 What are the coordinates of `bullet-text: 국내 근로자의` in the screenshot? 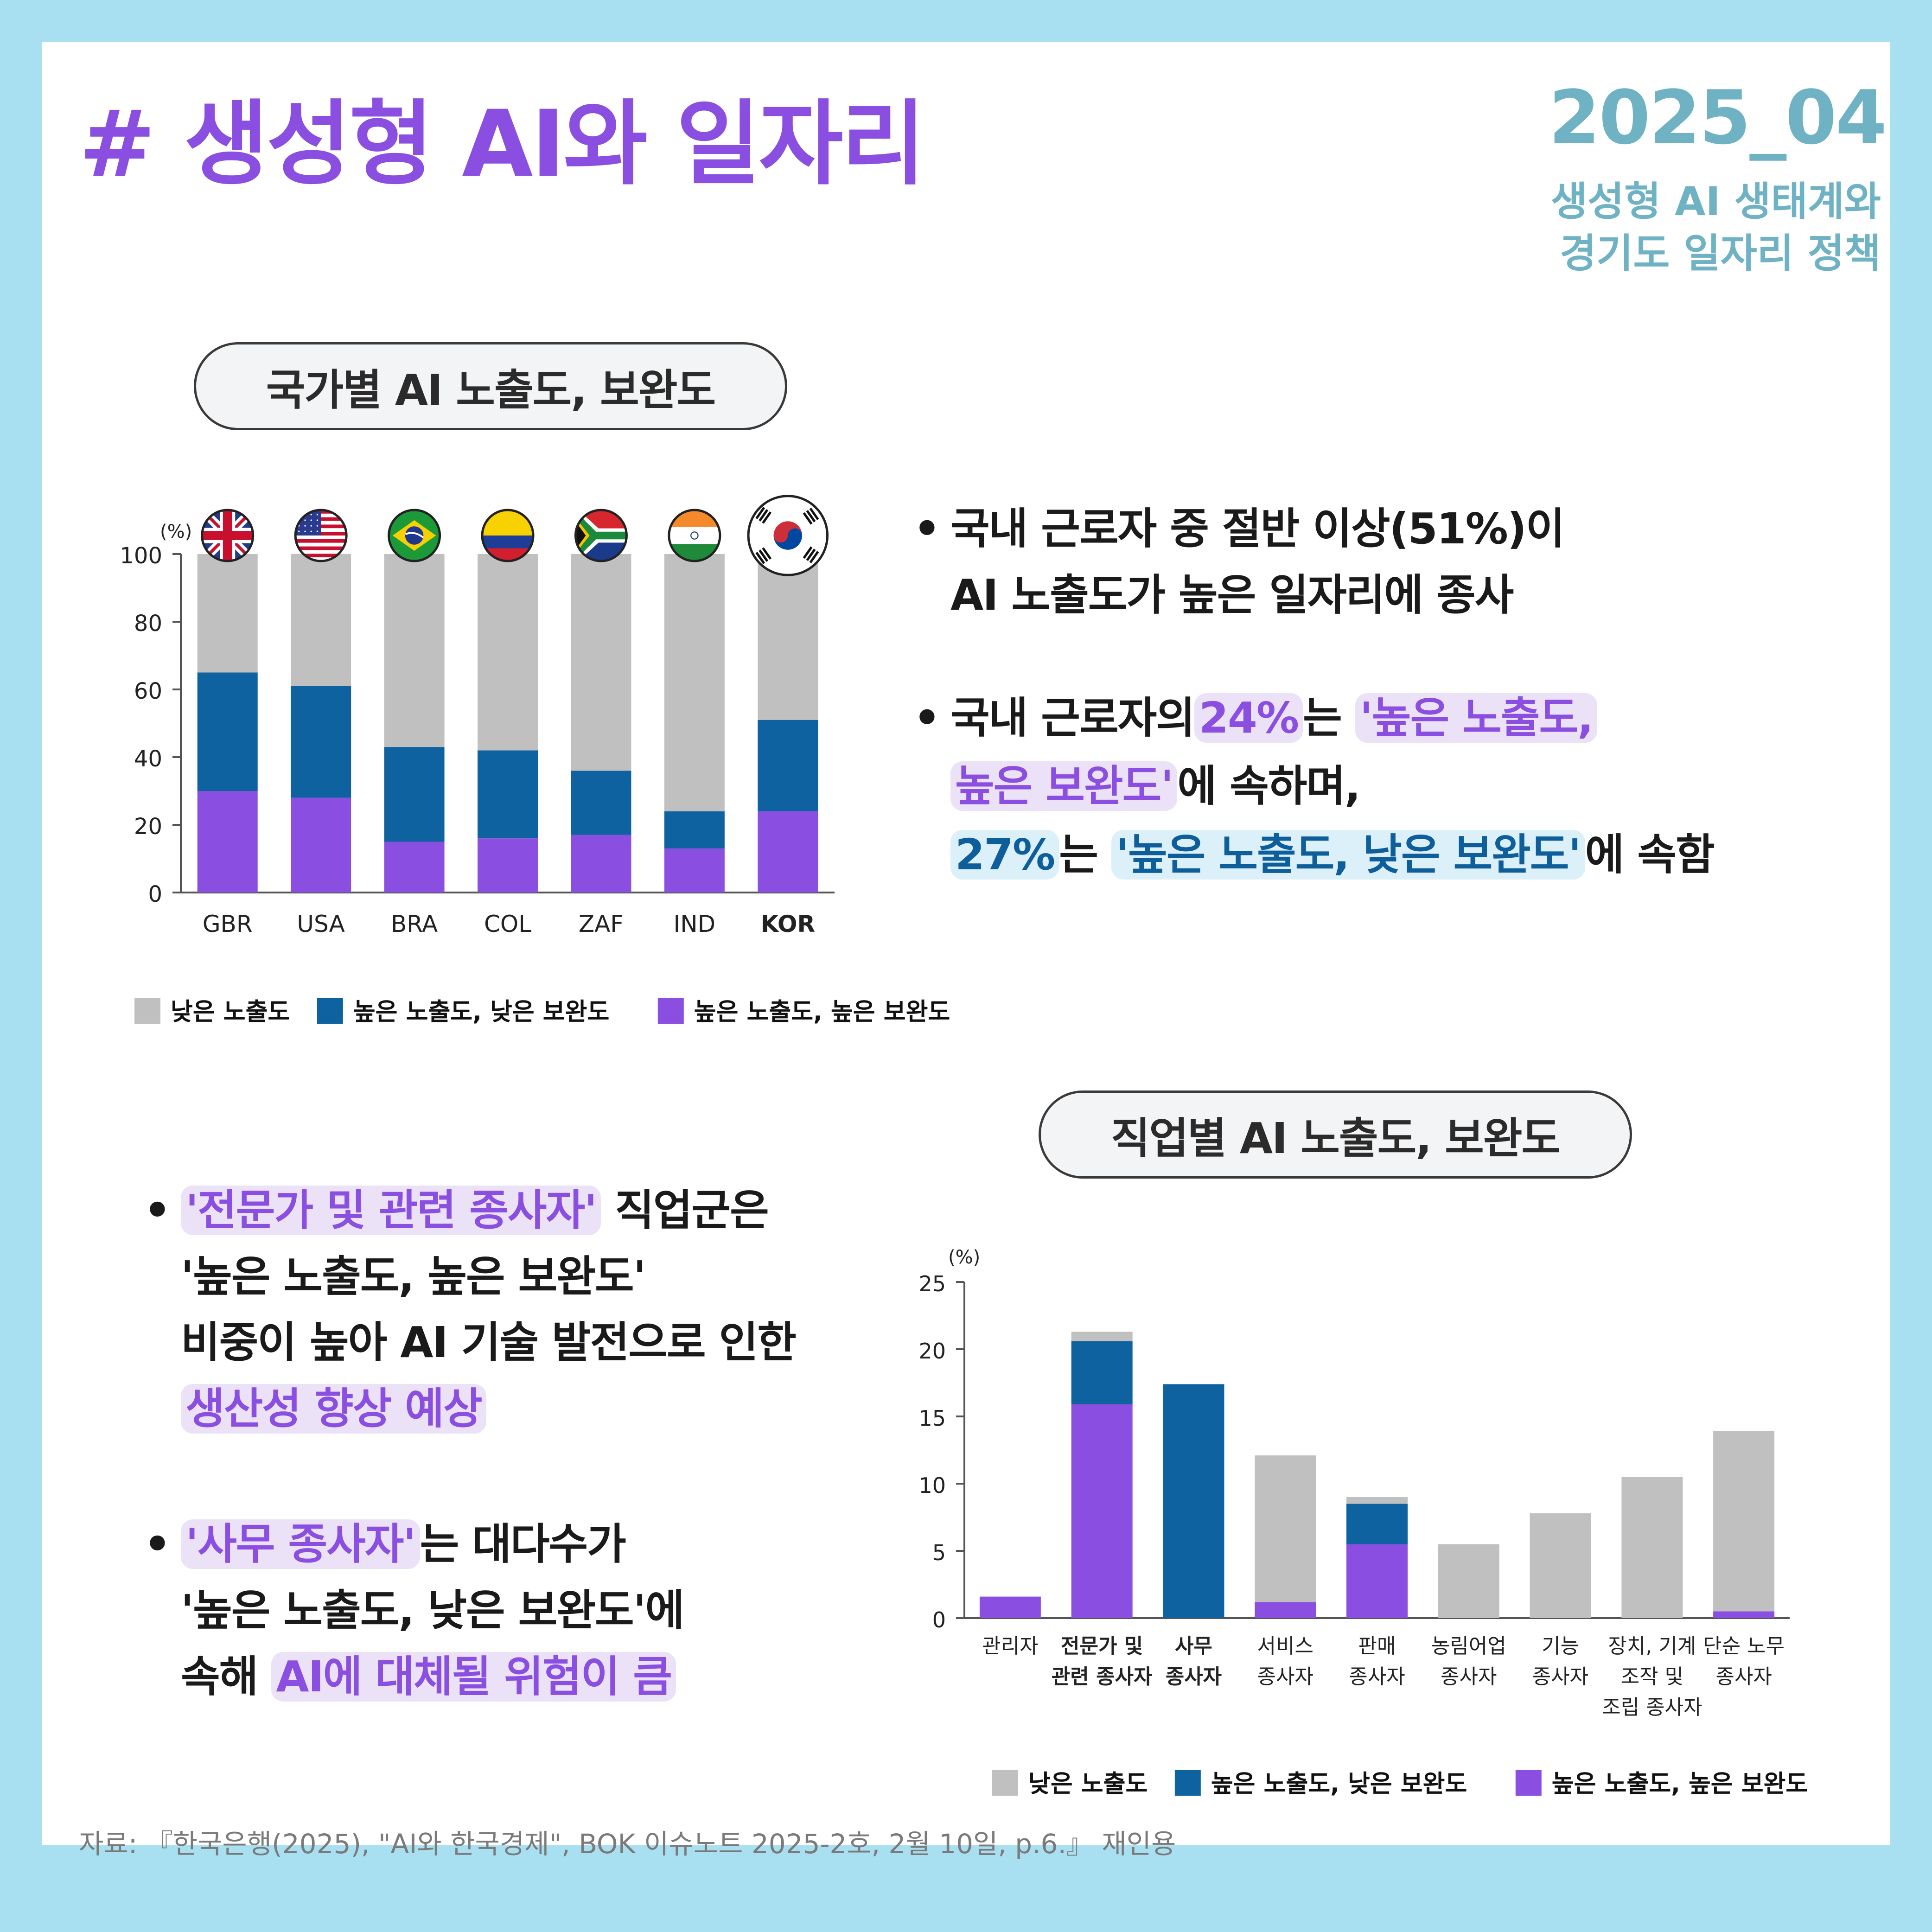 It's located at (1072, 718).